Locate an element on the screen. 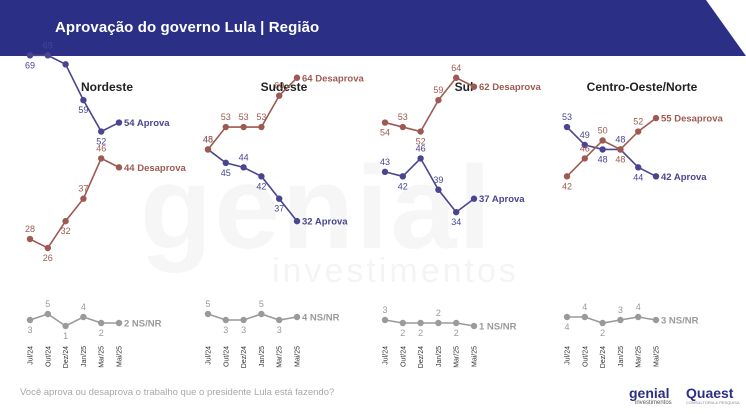 Image resolution: width=746 pixels, height=414 pixels. data-label-ns-nr: 1 is located at coordinates (65, 336).